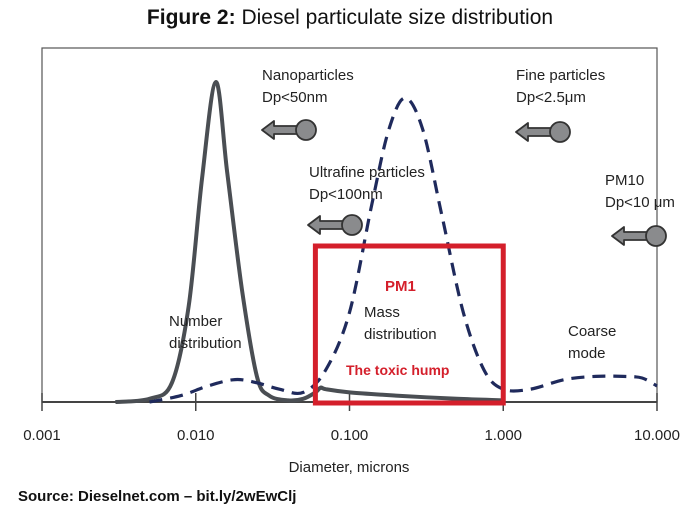 The image size is (700, 525). I want to click on ultrafine-range: Dp<100nm, so click(346, 194).